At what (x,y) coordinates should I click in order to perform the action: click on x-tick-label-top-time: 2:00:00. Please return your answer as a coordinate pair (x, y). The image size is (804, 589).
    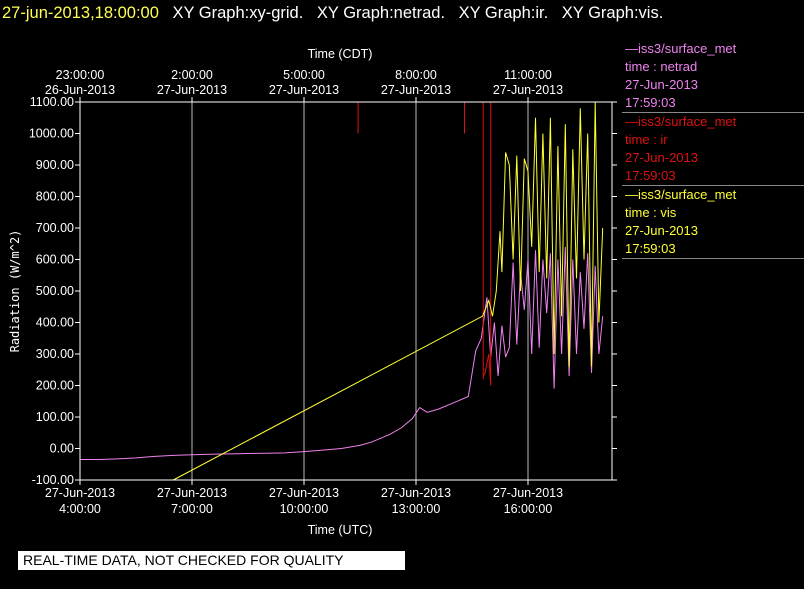
    Looking at the image, I should click on (192, 75).